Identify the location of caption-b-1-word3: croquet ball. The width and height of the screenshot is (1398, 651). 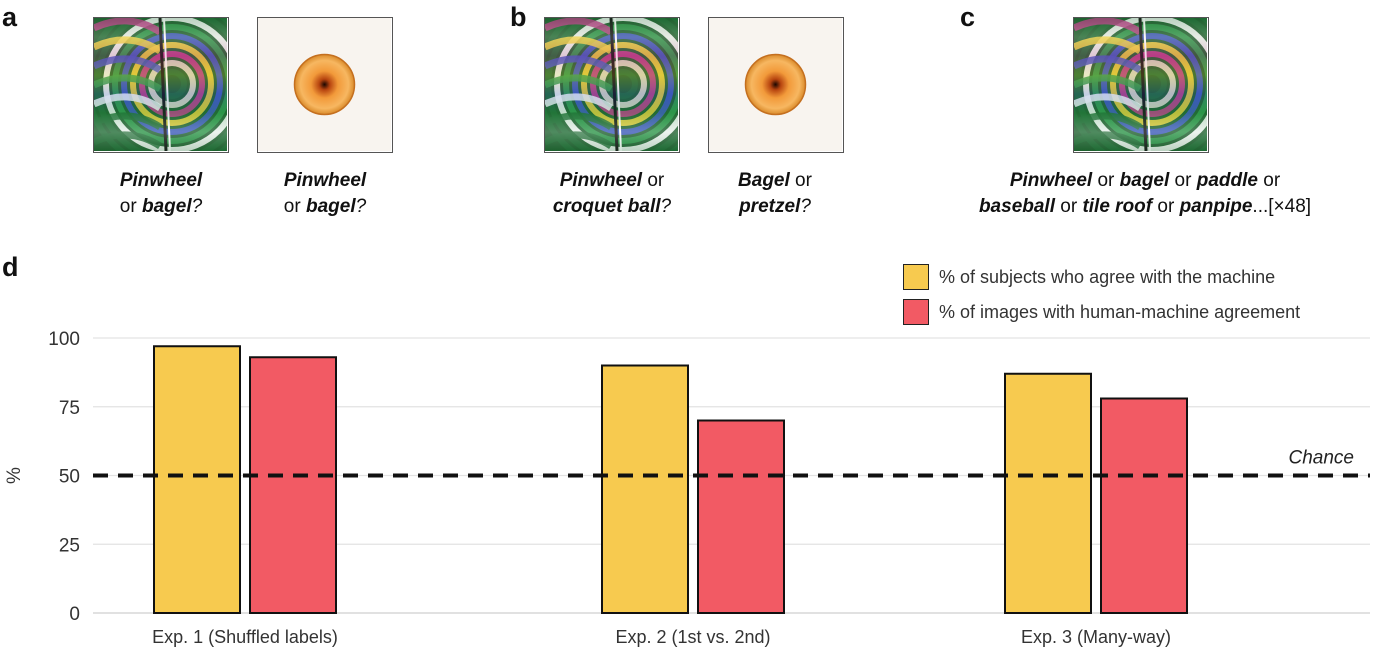
(606, 206).